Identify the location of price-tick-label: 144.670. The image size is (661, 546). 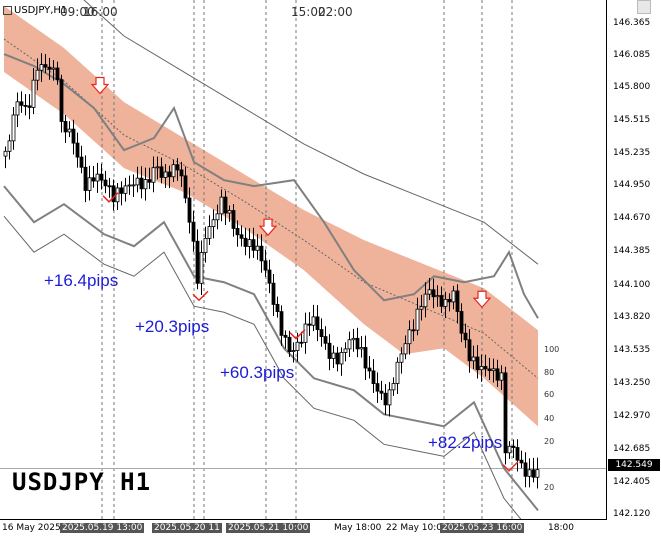
(632, 218).